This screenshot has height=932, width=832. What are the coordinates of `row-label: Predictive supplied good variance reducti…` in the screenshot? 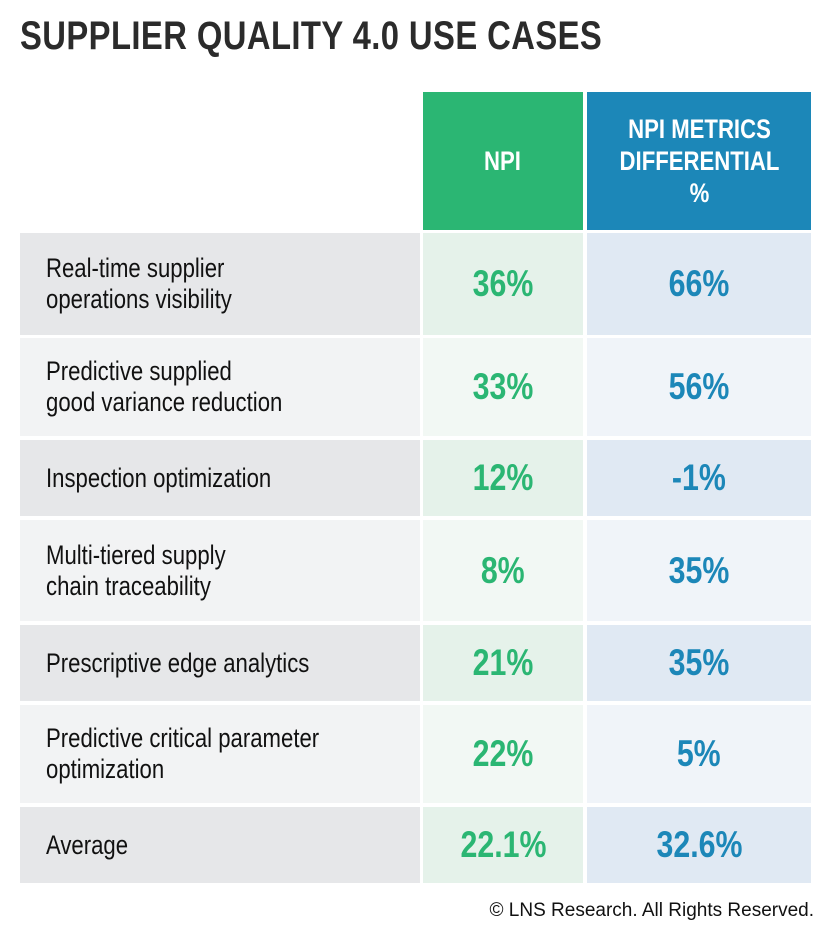 It's located at (220, 387).